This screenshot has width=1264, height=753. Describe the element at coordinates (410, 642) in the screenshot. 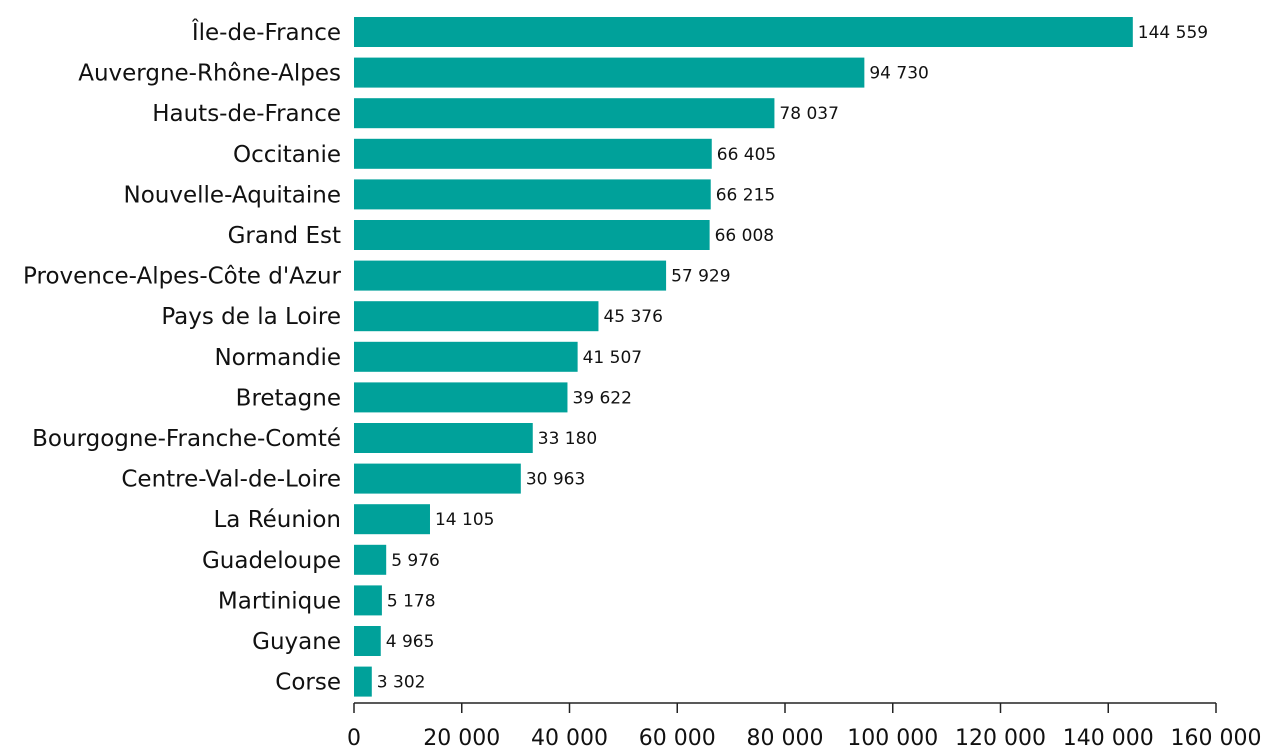

I see `data-label: 4 965` at that location.